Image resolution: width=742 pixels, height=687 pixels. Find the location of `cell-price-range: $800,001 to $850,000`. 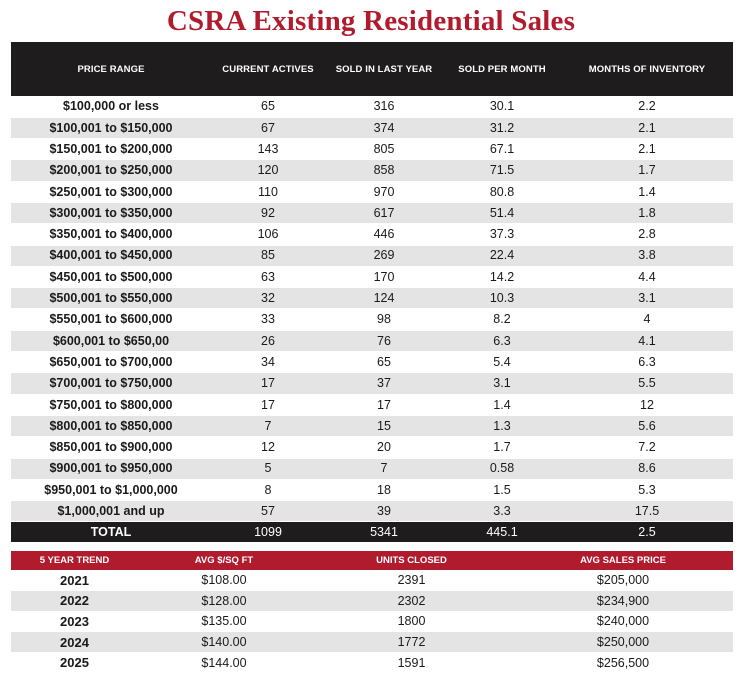

cell-price-range: $800,001 to $850,000 is located at coordinates (111, 426).